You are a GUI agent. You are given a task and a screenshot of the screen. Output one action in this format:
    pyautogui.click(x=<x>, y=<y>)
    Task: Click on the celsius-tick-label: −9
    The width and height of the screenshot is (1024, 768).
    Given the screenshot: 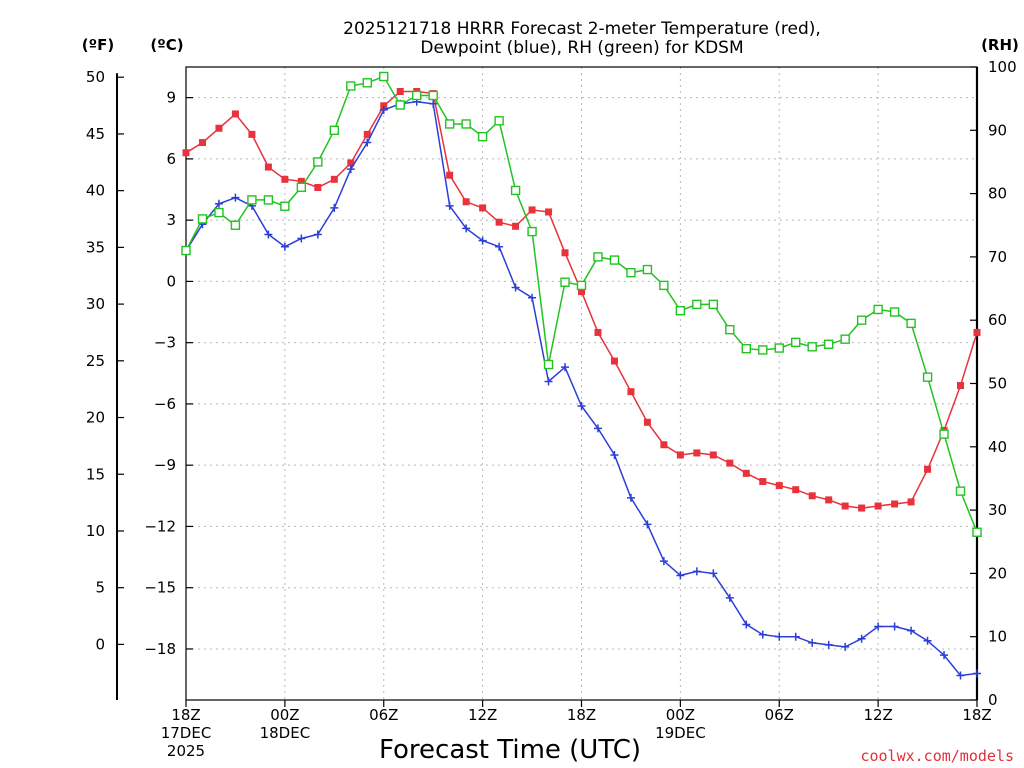 What is the action you would take?
    pyautogui.click(x=165, y=465)
    